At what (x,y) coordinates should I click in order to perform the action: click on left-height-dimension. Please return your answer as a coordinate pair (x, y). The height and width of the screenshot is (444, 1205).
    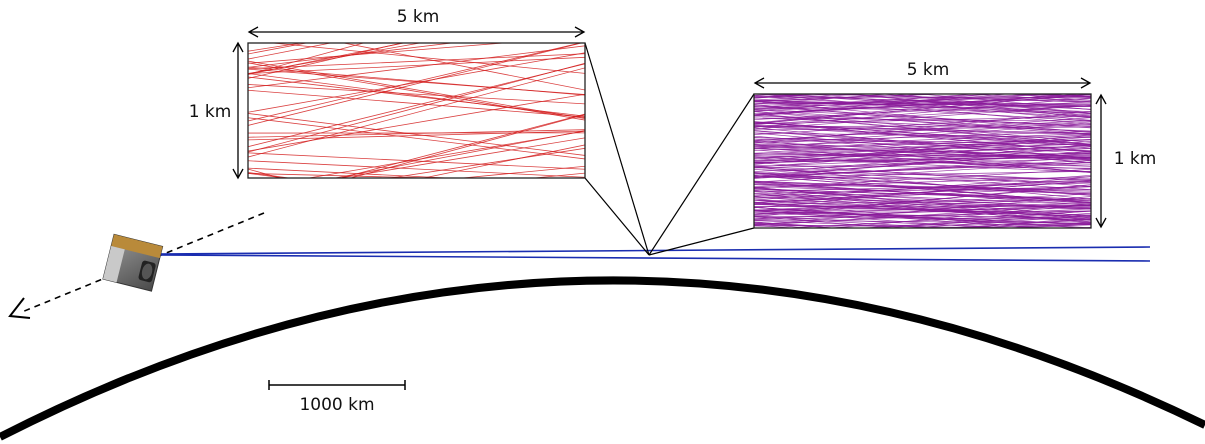
    Looking at the image, I should click on (238, 110).